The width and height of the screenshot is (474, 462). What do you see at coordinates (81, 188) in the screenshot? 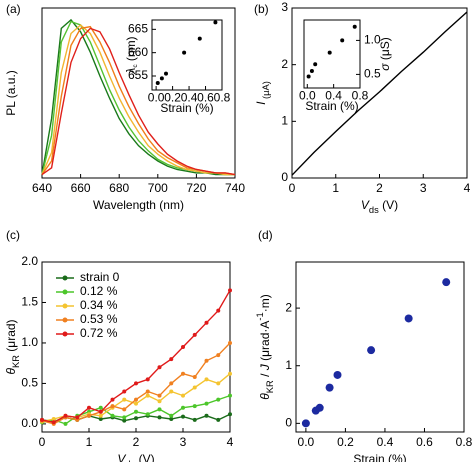
I see `x-tick-label: 660` at bounding box center [81, 188].